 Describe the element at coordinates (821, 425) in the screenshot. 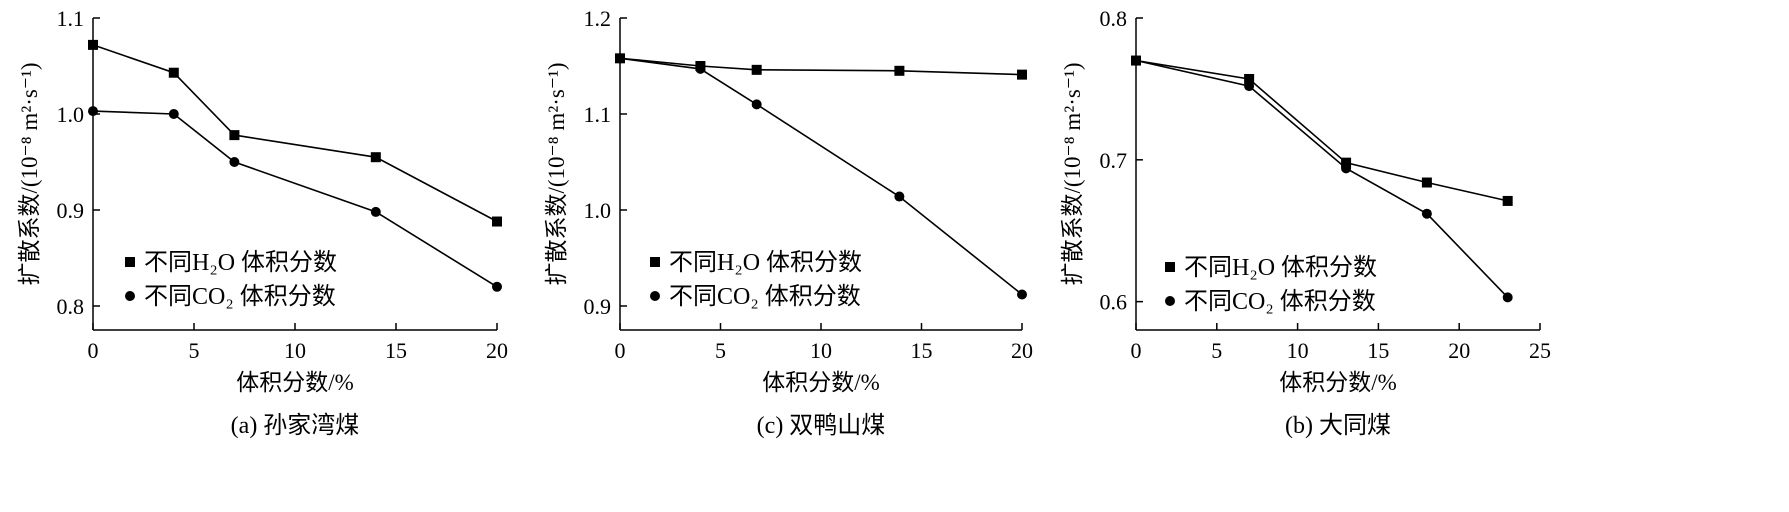

I see `panel-caption: (c) 双鸭山煤` at that location.